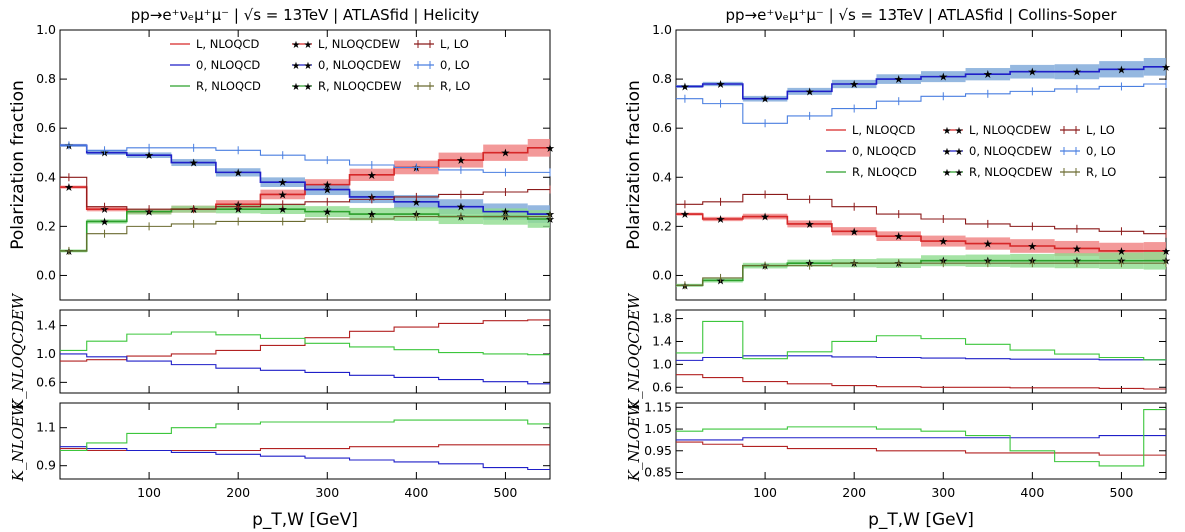  What do you see at coordinates (658, 450) in the screenshot?
I see `y-tick-label: 0.95` at bounding box center [658, 450].